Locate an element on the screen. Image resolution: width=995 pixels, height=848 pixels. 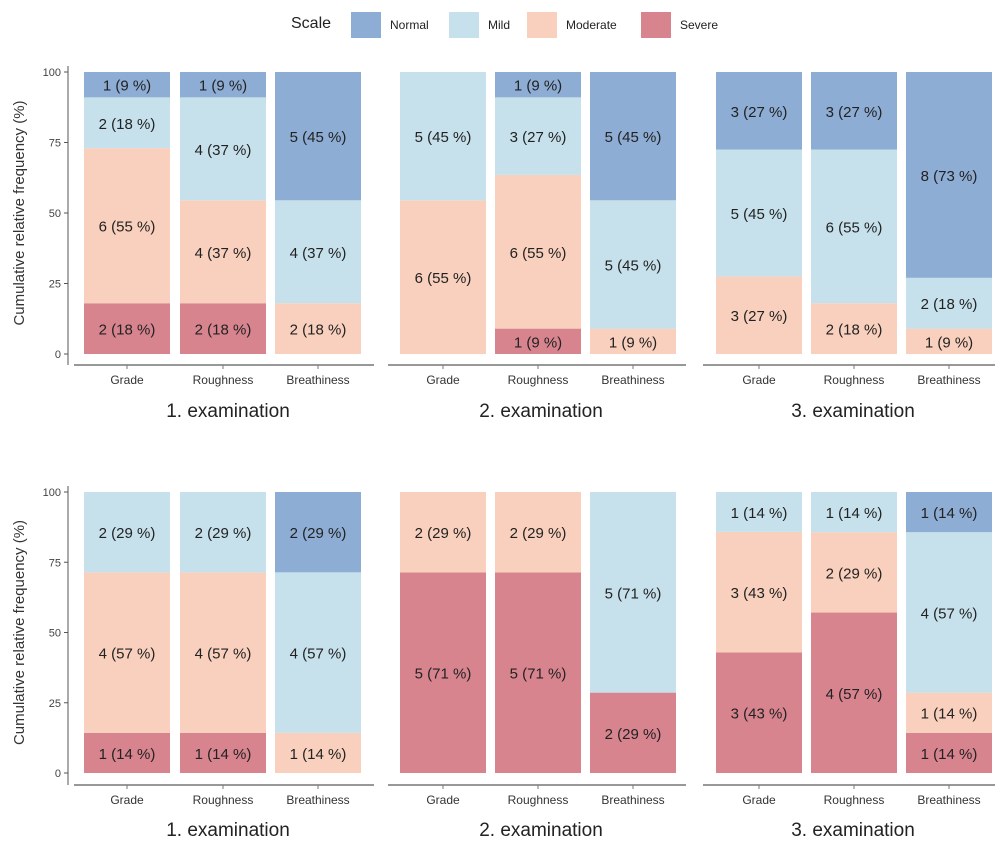
legend-swatch-mild is located at coordinates (464, 25).